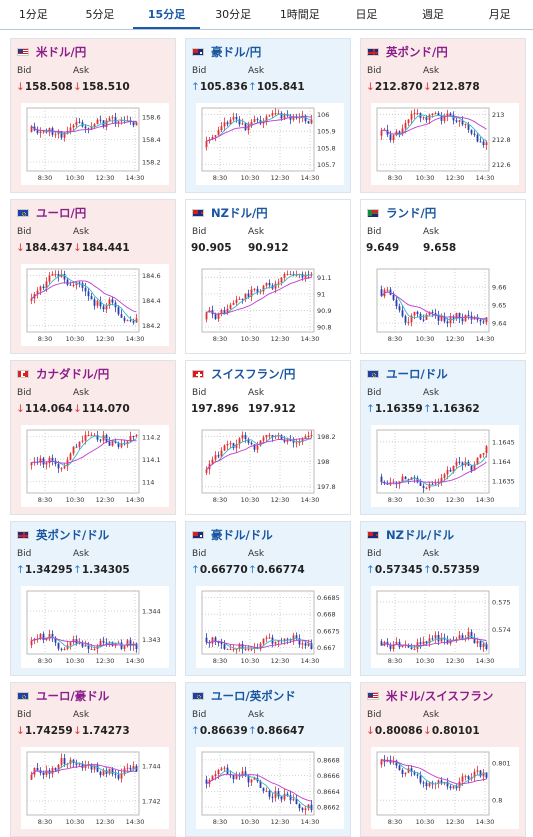 This screenshot has width=533, height=837. What do you see at coordinates (61, 213) in the screenshot?
I see `pair-name: ユーロ/円` at bounding box center [61, 213].